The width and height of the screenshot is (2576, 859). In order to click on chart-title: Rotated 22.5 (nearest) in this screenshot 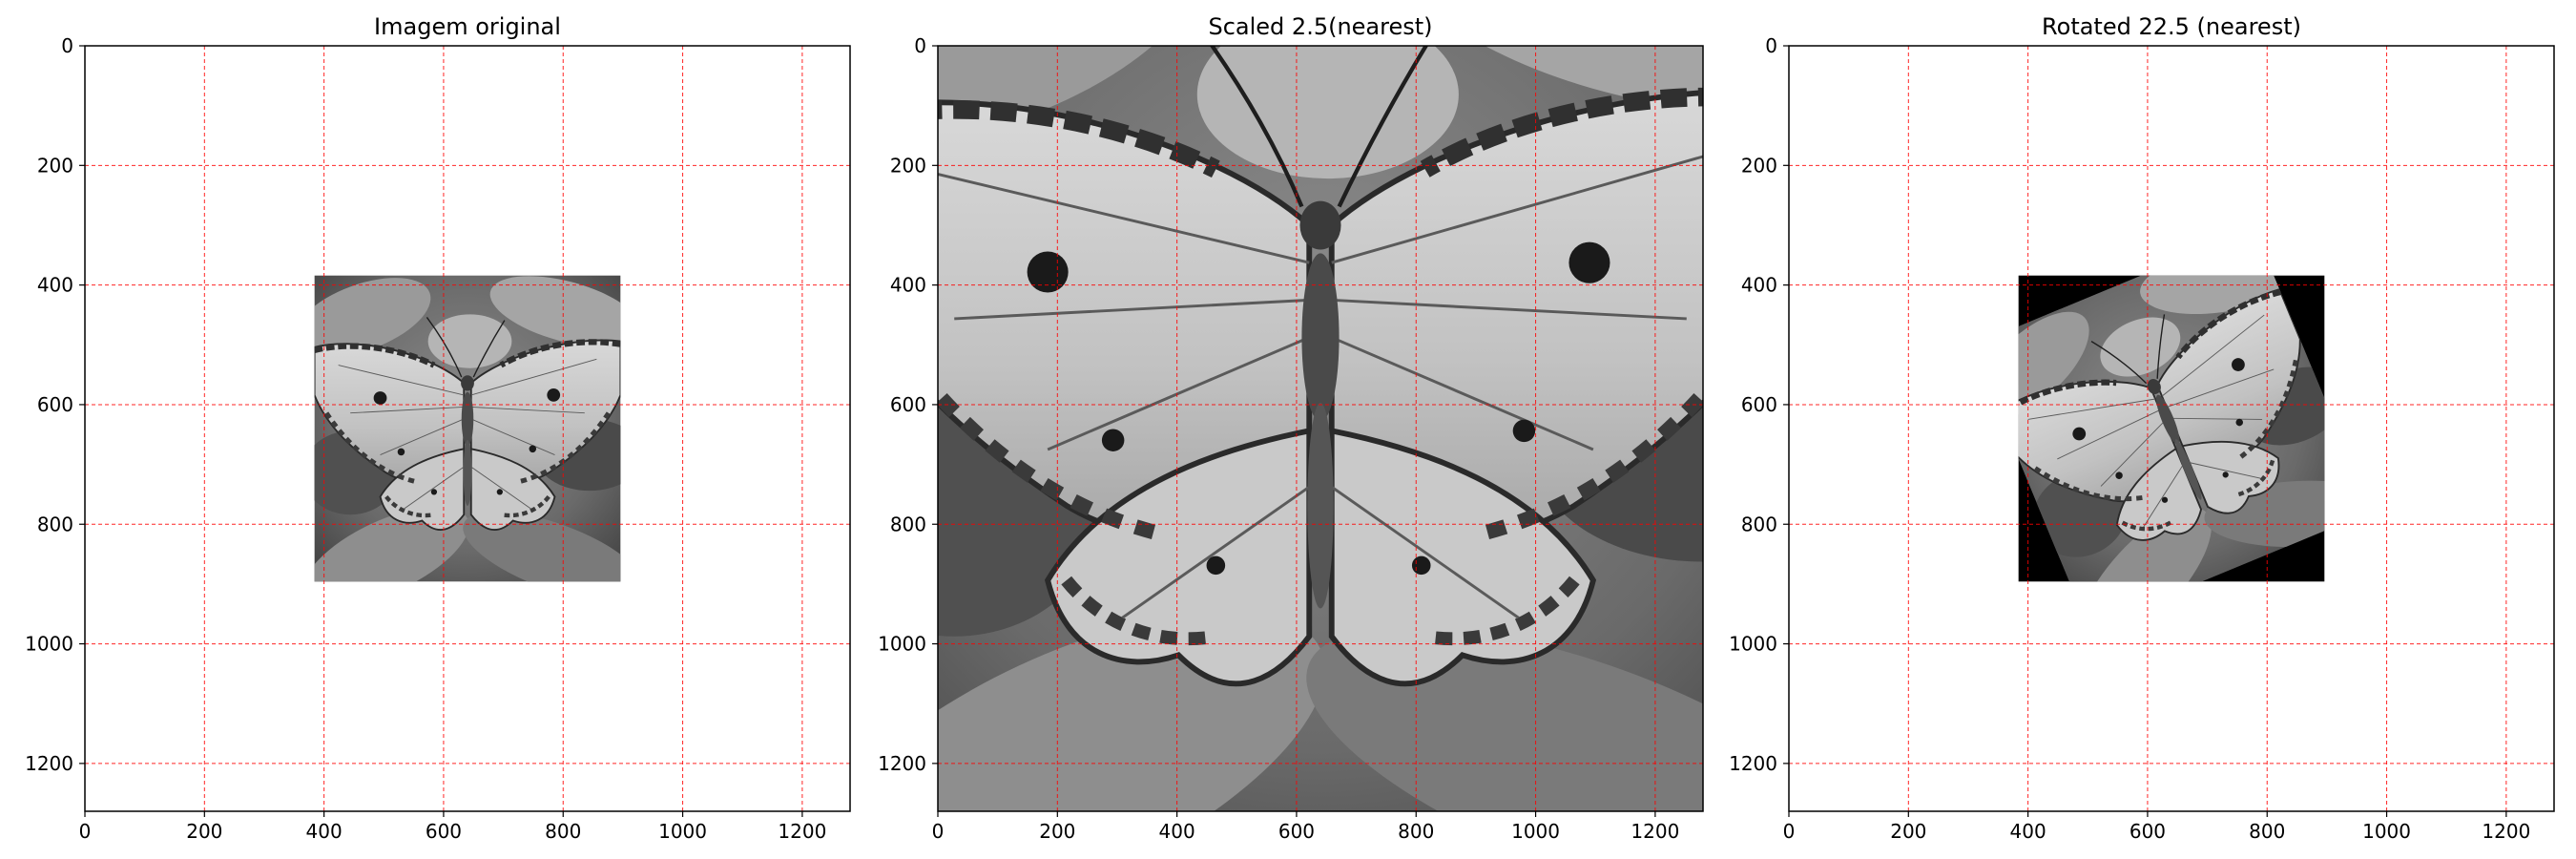, I will do `click(2171, 26)`.